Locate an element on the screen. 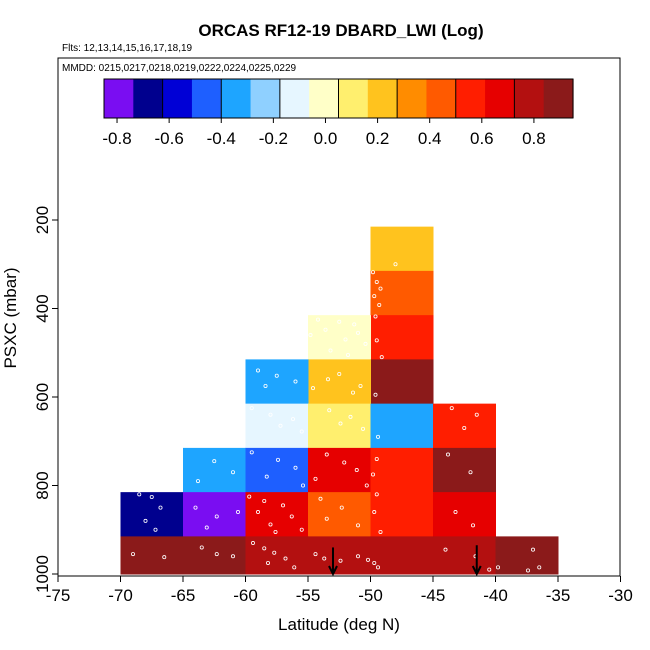 Image resolution: width=650 pixels, height=650 pixels. colorbar-tick-label: -0.6 is located at coordinates (168, 138).